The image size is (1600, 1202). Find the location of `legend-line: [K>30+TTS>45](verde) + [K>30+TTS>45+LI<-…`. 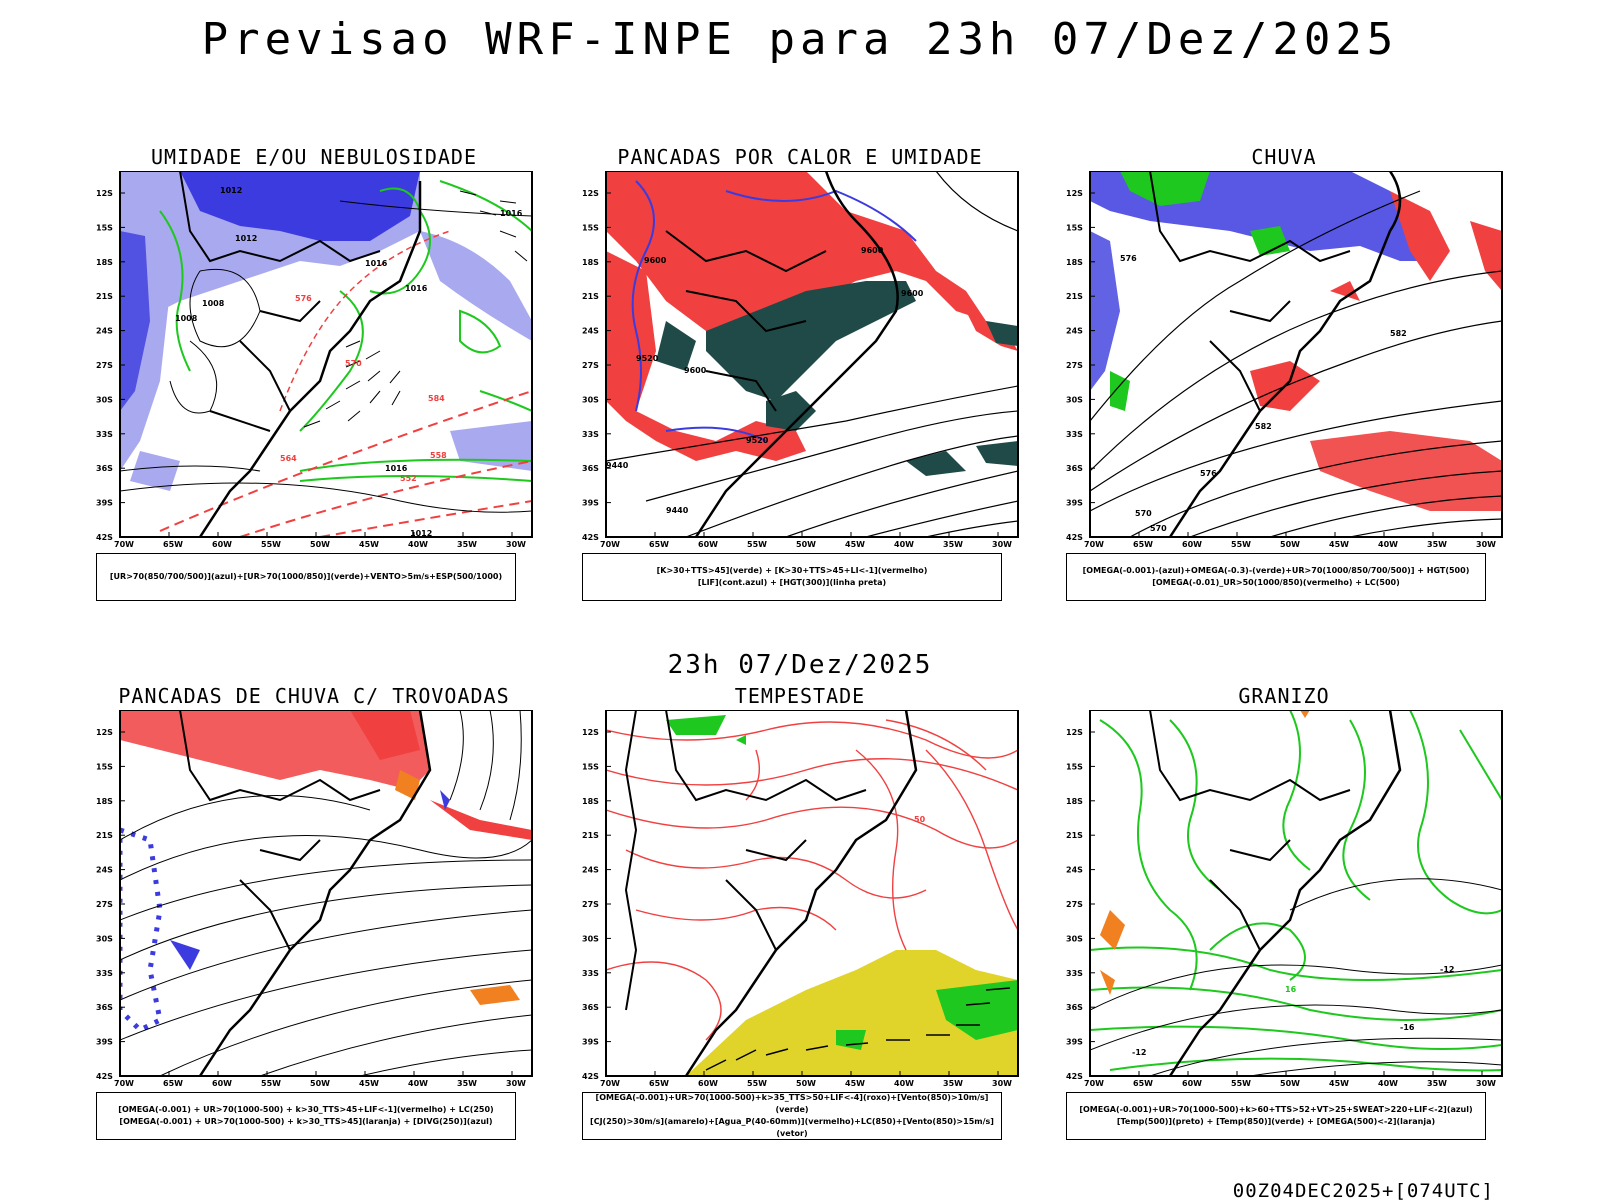

legend-line: [K>30+TTS>45](verde) + [K>30+TTS>45+LI<-… is located at coordinates (792, 570).